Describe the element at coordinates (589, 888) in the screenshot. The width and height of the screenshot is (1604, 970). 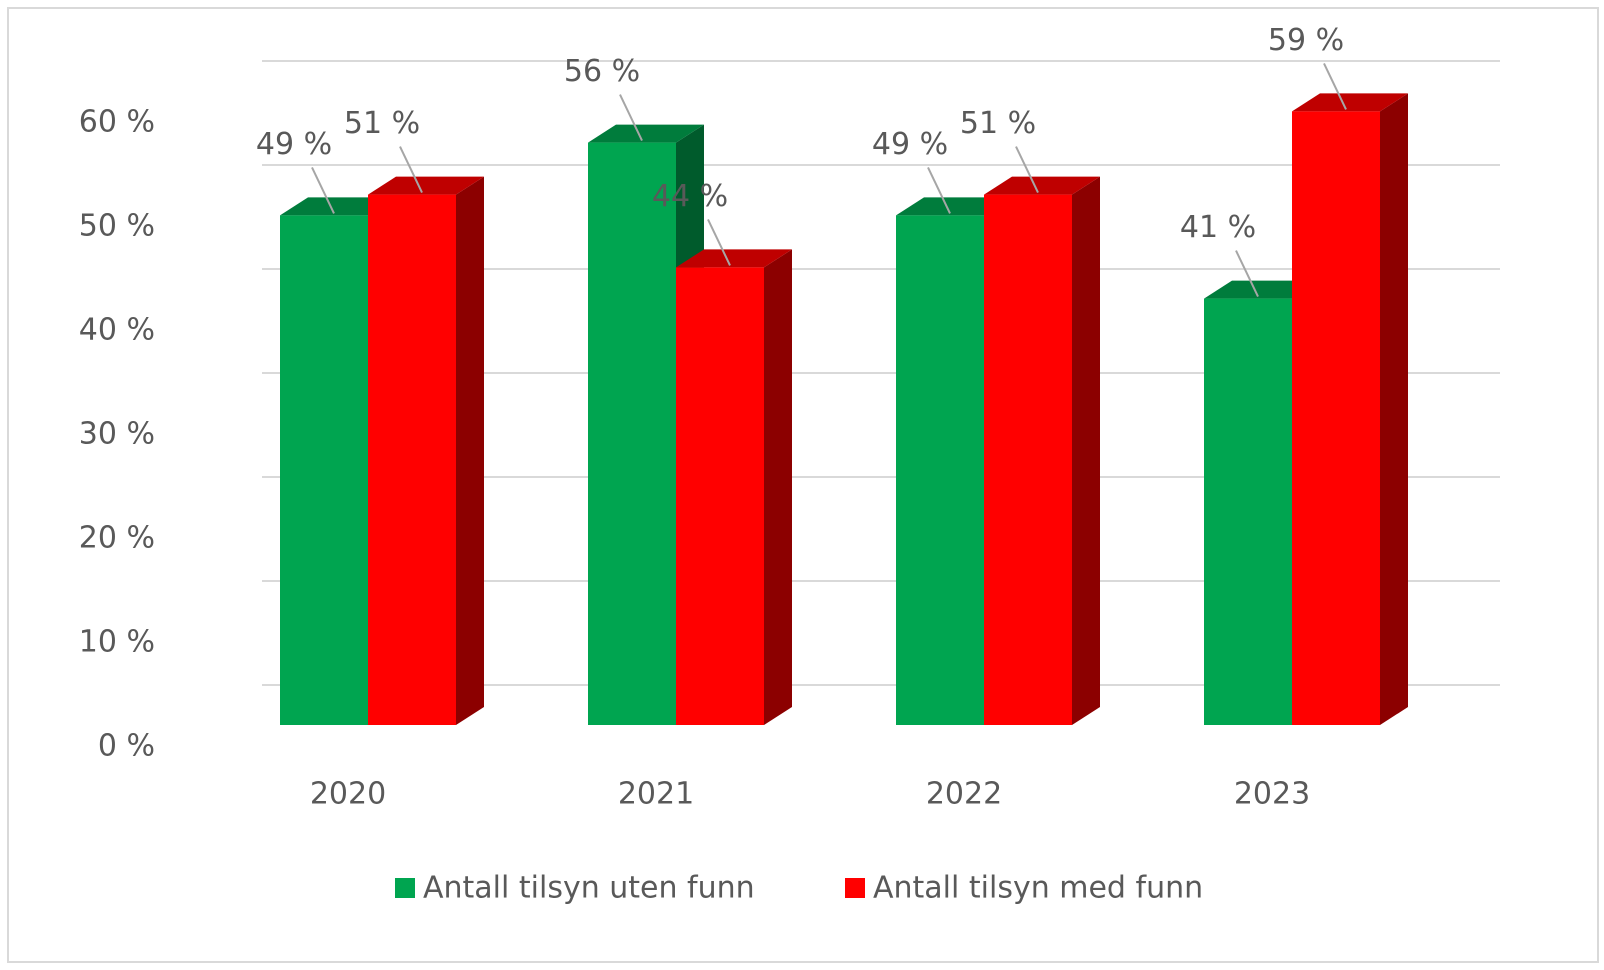
I see `legend-label: Antall tilsyn uten funn` at that location.